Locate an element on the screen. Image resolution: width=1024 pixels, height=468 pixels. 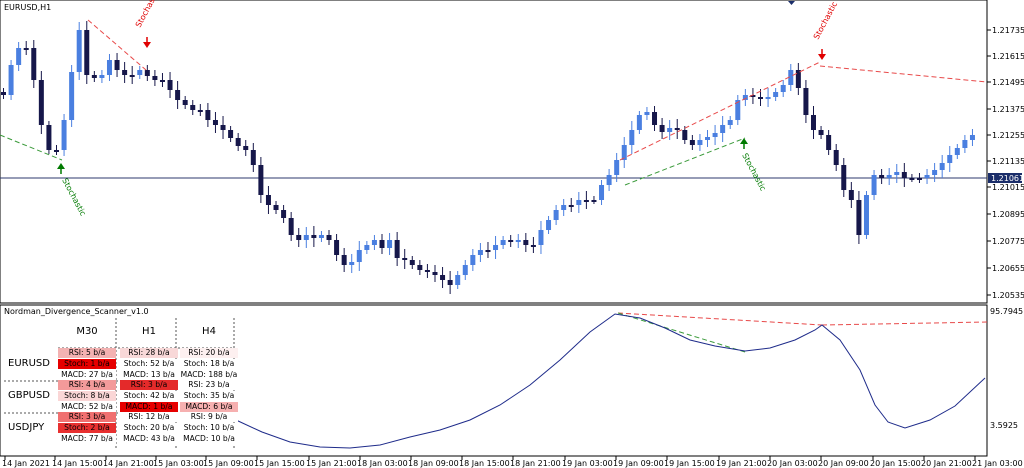
indicator-bottom-value: 3.5925 is located at coordinates (1004, 425).